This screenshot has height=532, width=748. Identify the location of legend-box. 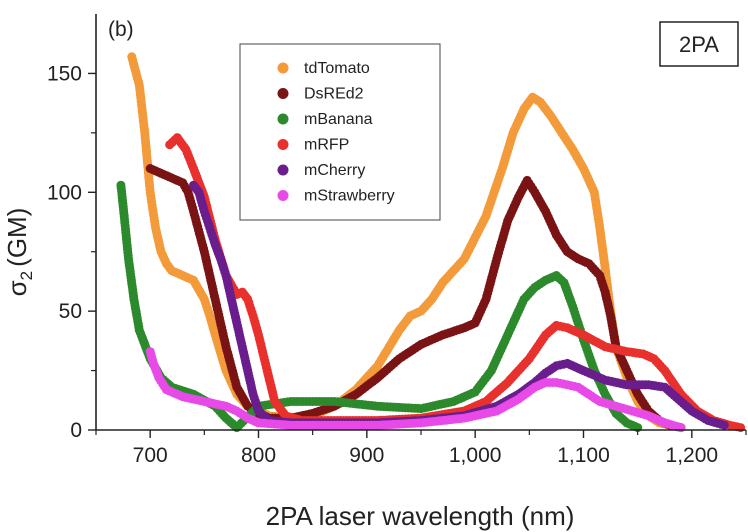
(340, 132).